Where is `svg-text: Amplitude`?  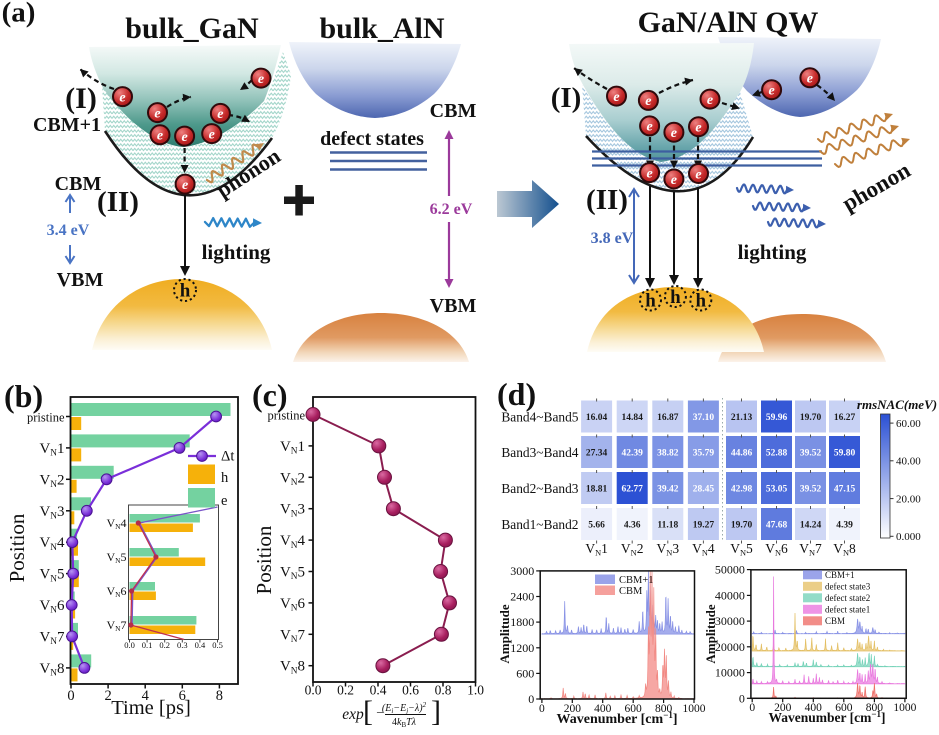 svg-text: Amplitude is located at coordinates (504, 633).